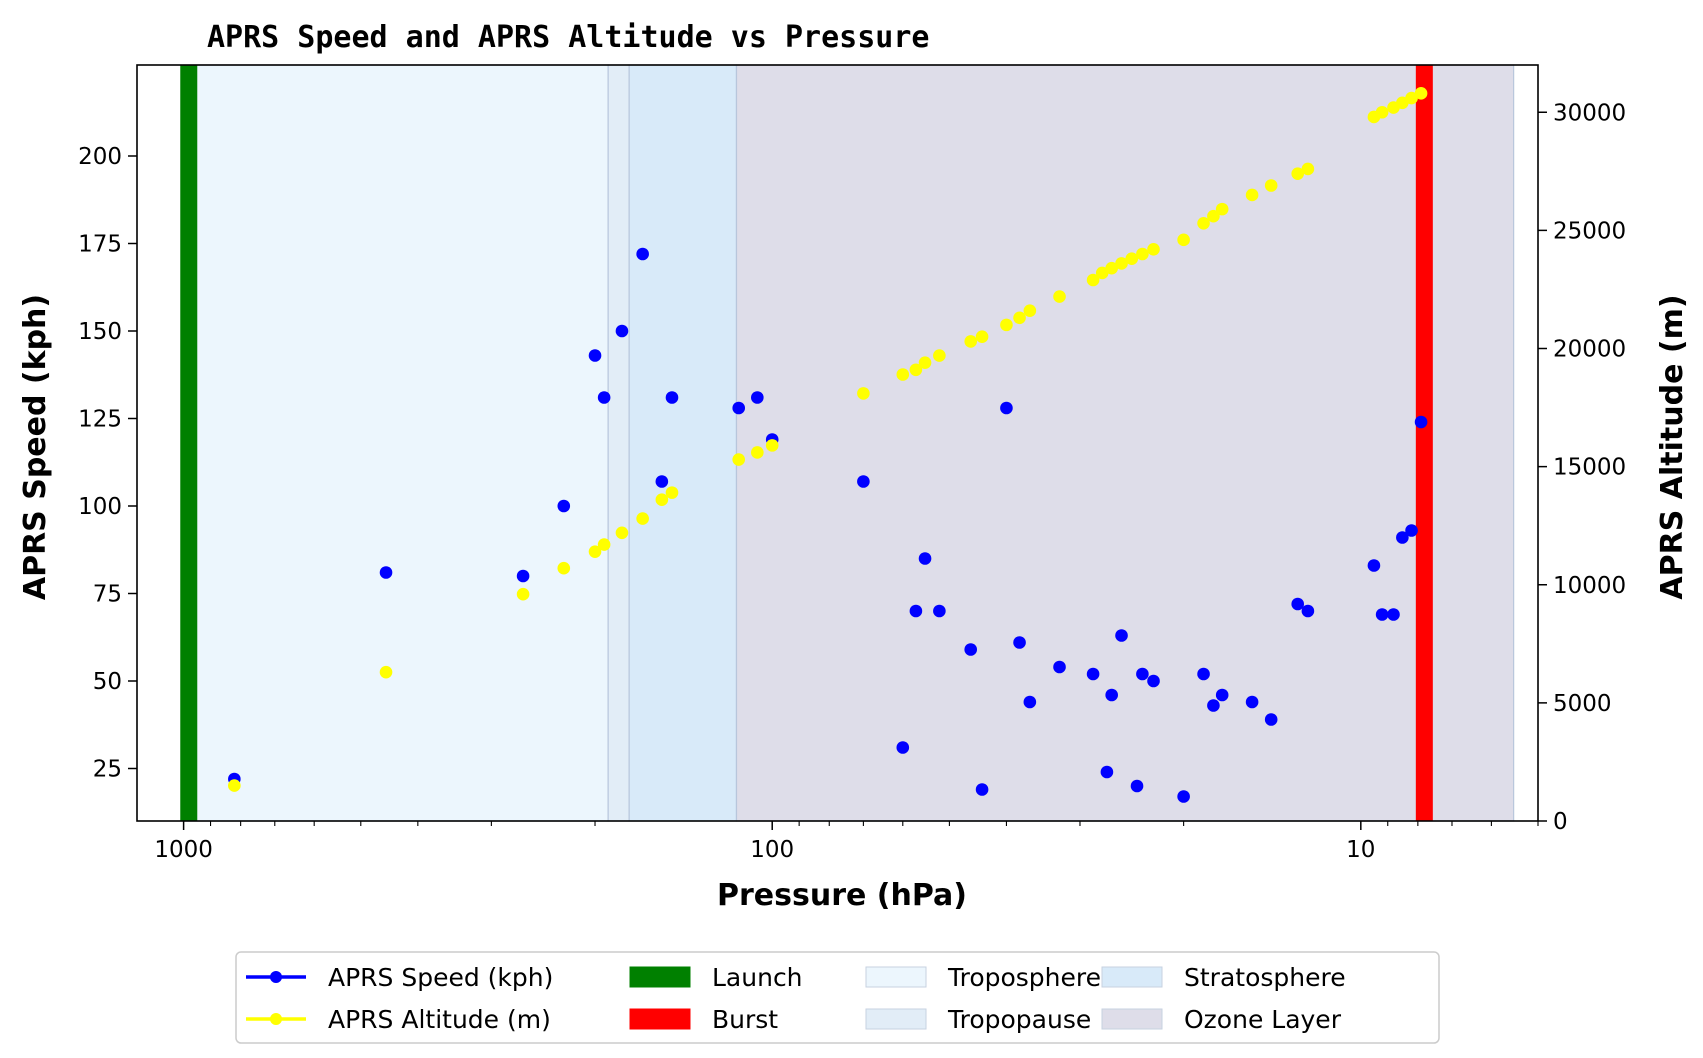  What do you see at coordinates (100, 507) in the screenshot?
I see `y-left-tick-label: 100` at bounding box center [100, 507].